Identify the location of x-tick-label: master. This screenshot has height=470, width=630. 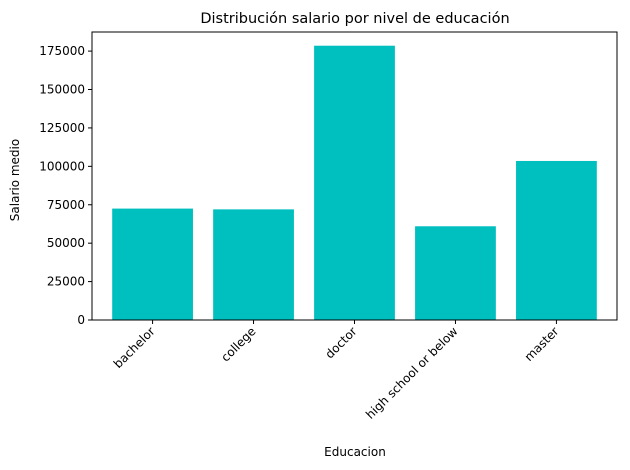
(542, 344).